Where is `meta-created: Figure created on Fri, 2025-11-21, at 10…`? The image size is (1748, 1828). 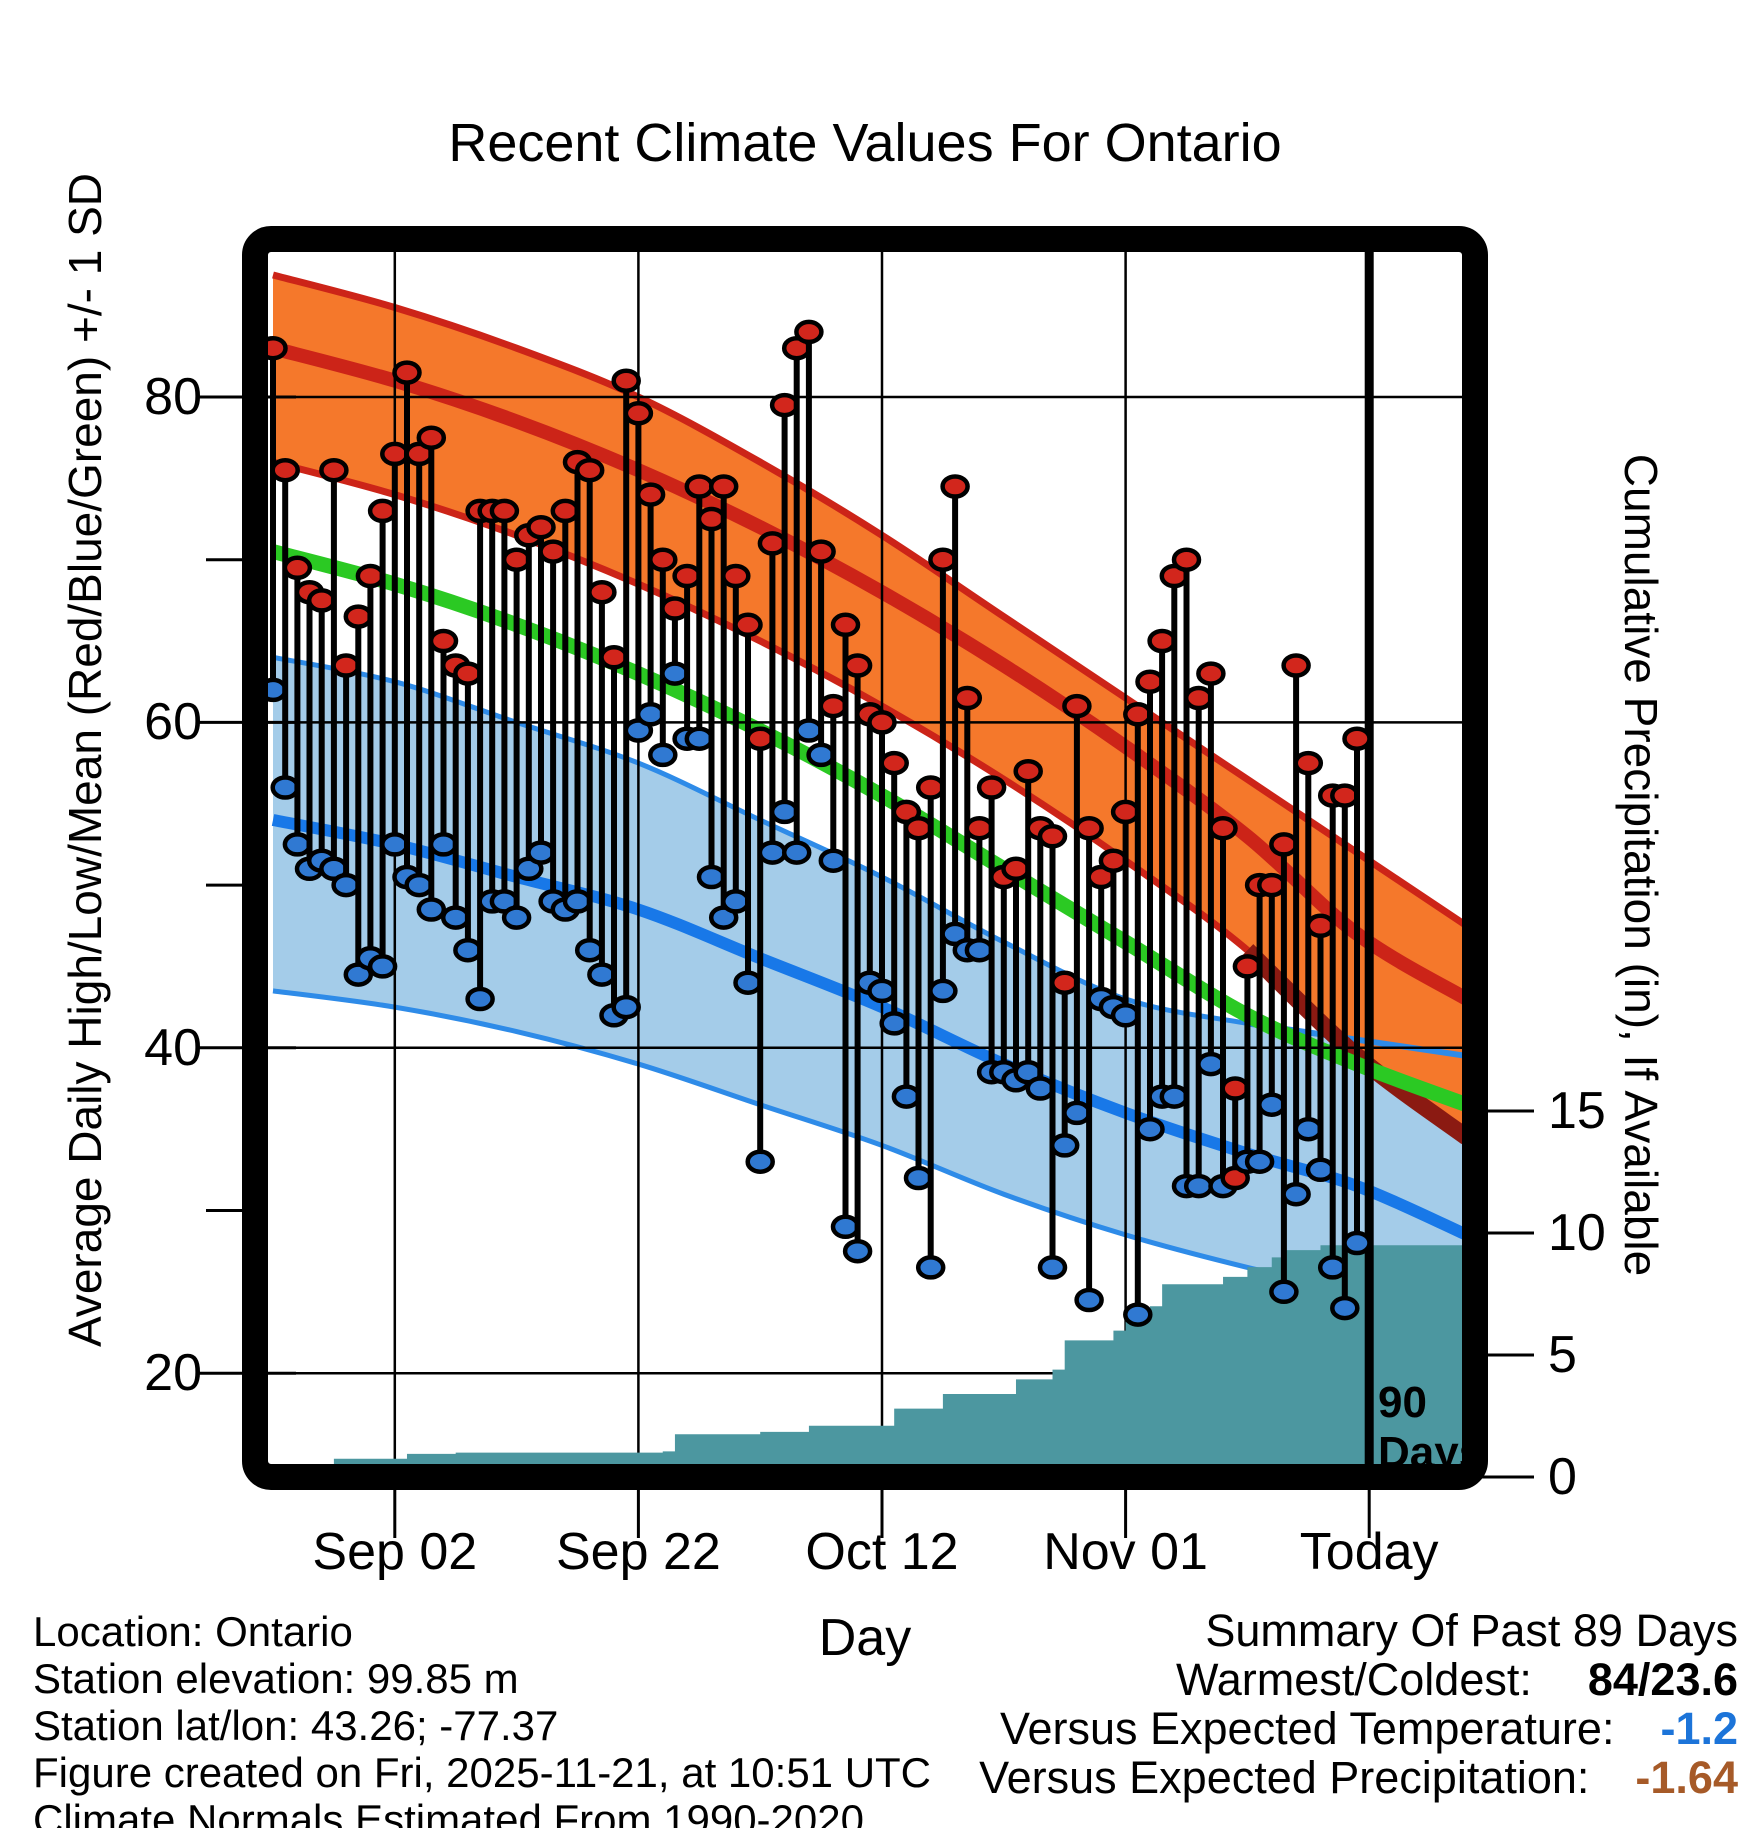 meta-created: Figure created on Fri, 2025-11-21, at 10… is located at coordinates (482, 1772).